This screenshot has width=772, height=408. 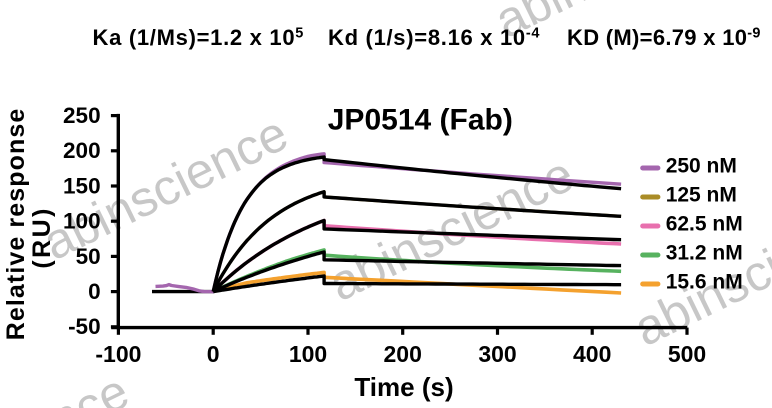 What do you see at coordinates (704, 282) in the screenshot?
I see `svg-text: 15.6 nM` at bounding box center [704, 282].